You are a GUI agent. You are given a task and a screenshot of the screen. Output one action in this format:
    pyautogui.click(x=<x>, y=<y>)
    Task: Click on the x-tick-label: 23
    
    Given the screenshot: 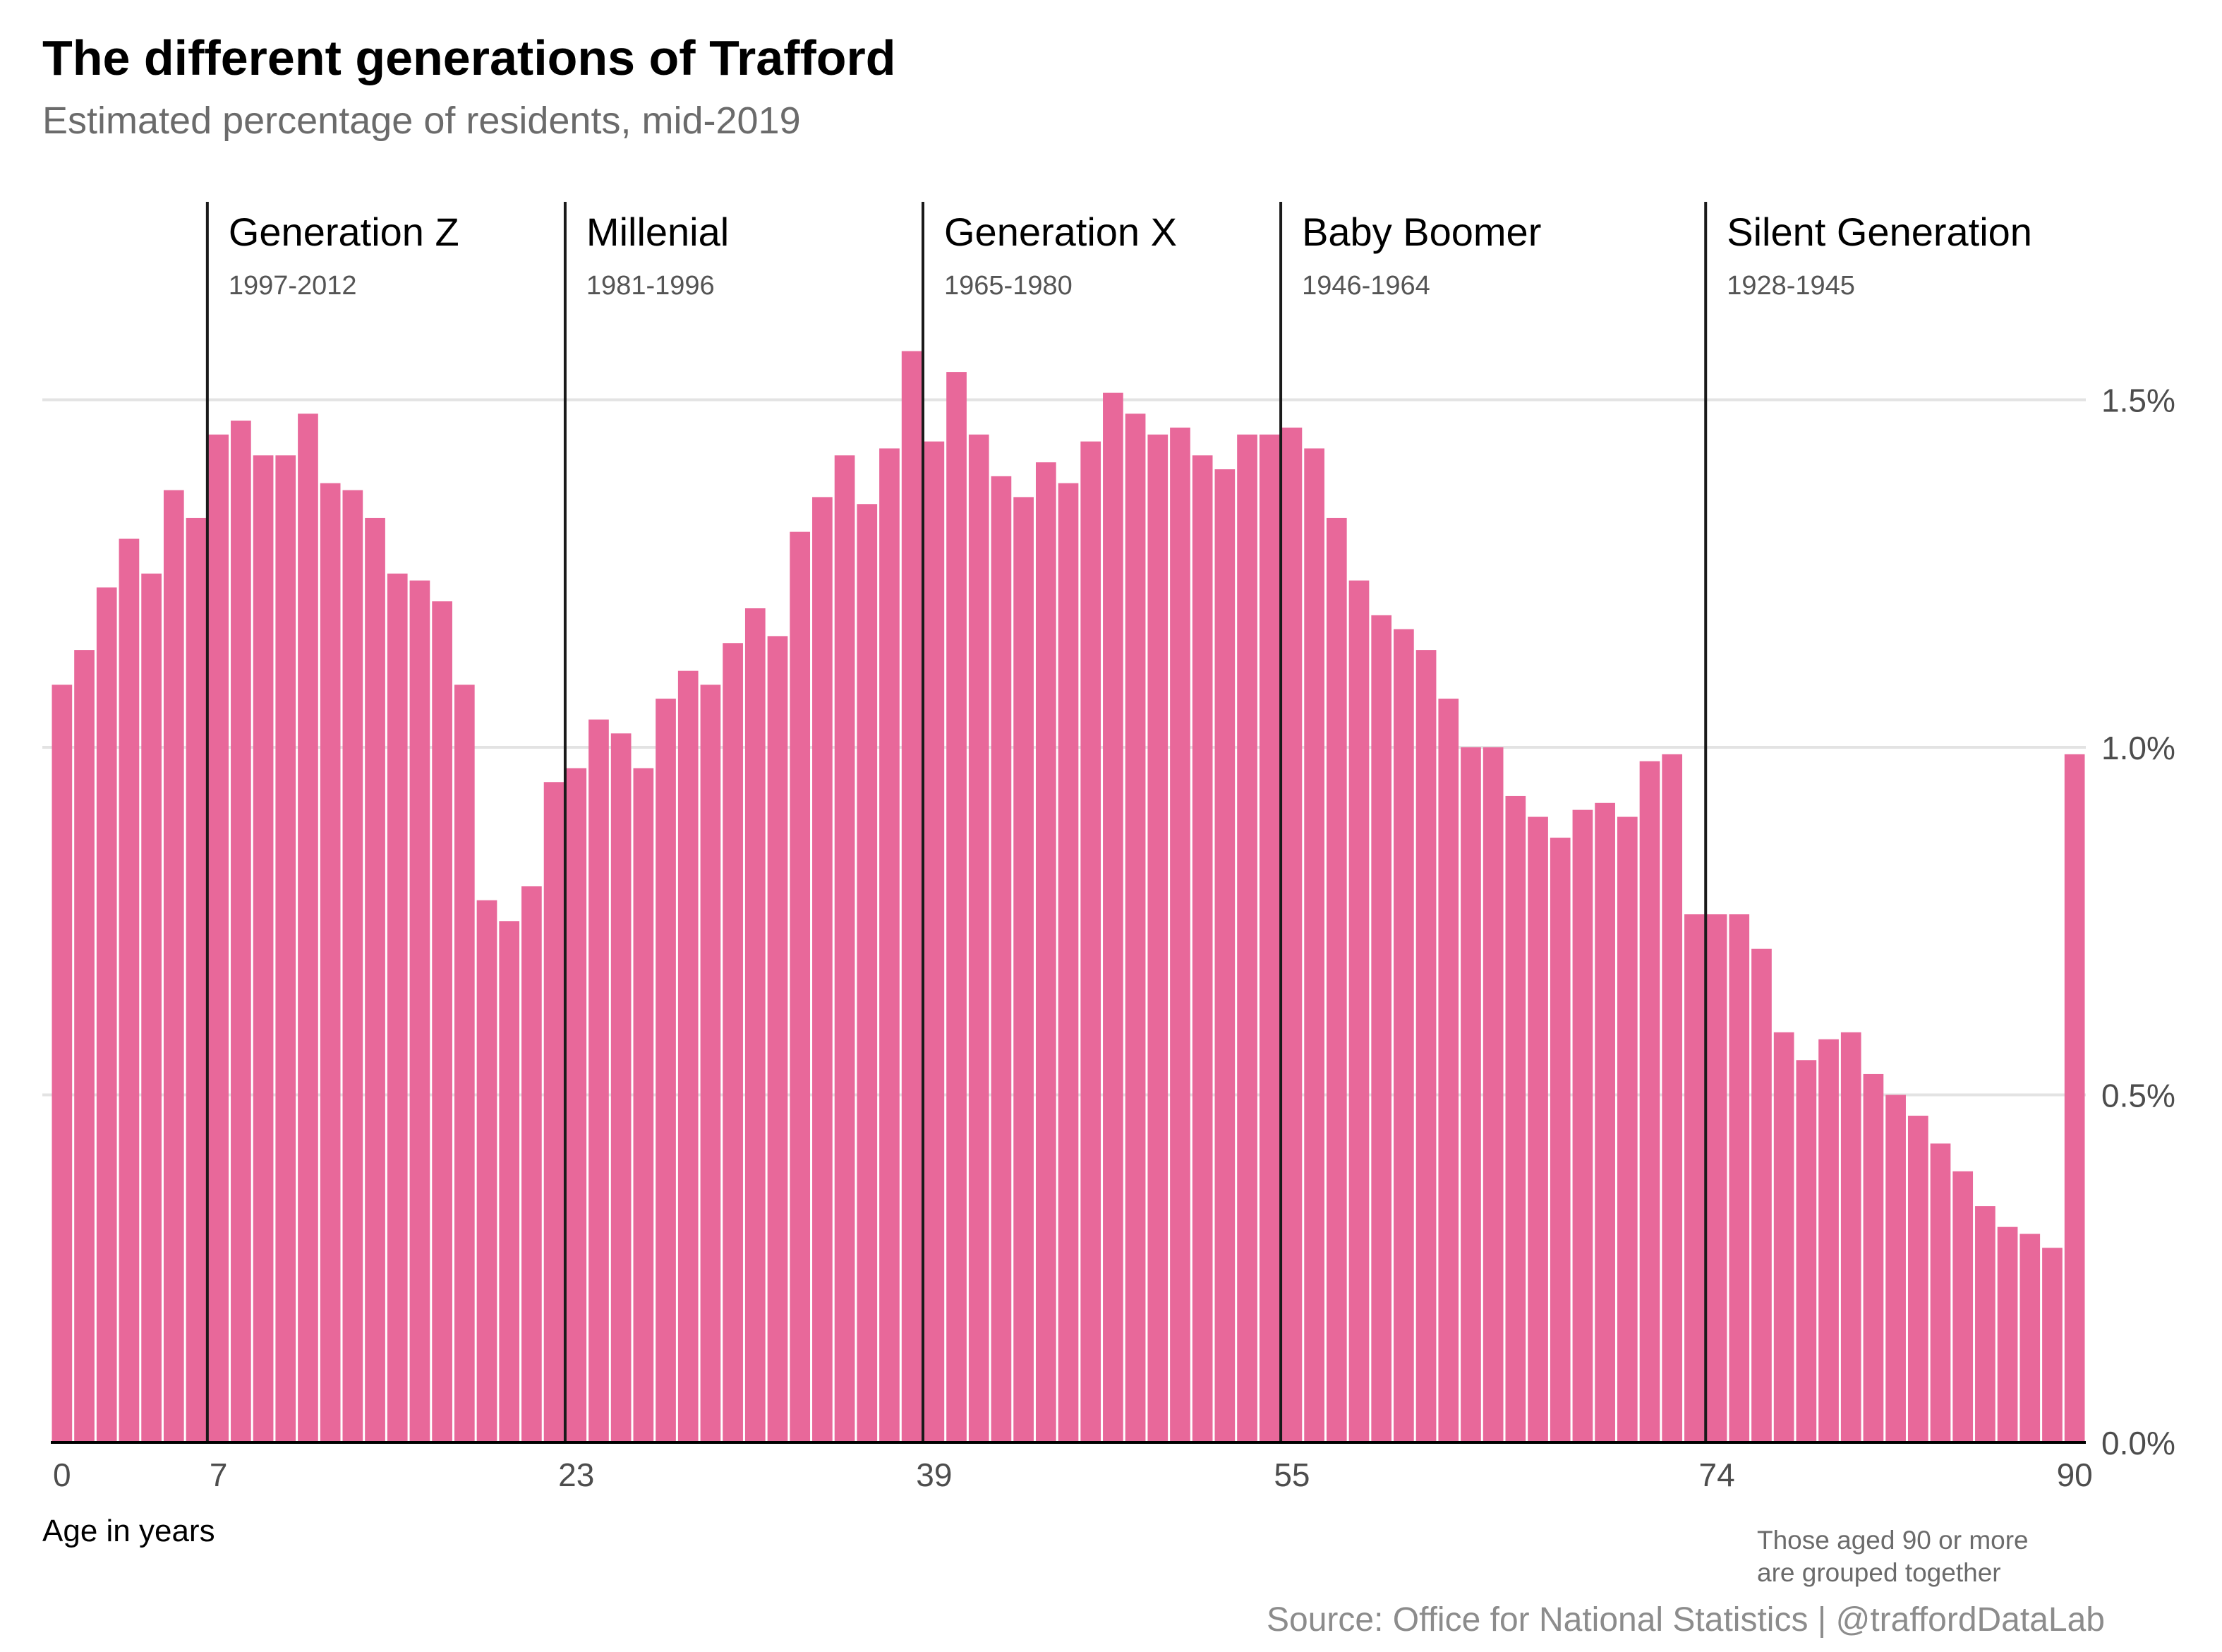 What is the action you would take?
    pyautogui.click(x=576, y=1475)
    